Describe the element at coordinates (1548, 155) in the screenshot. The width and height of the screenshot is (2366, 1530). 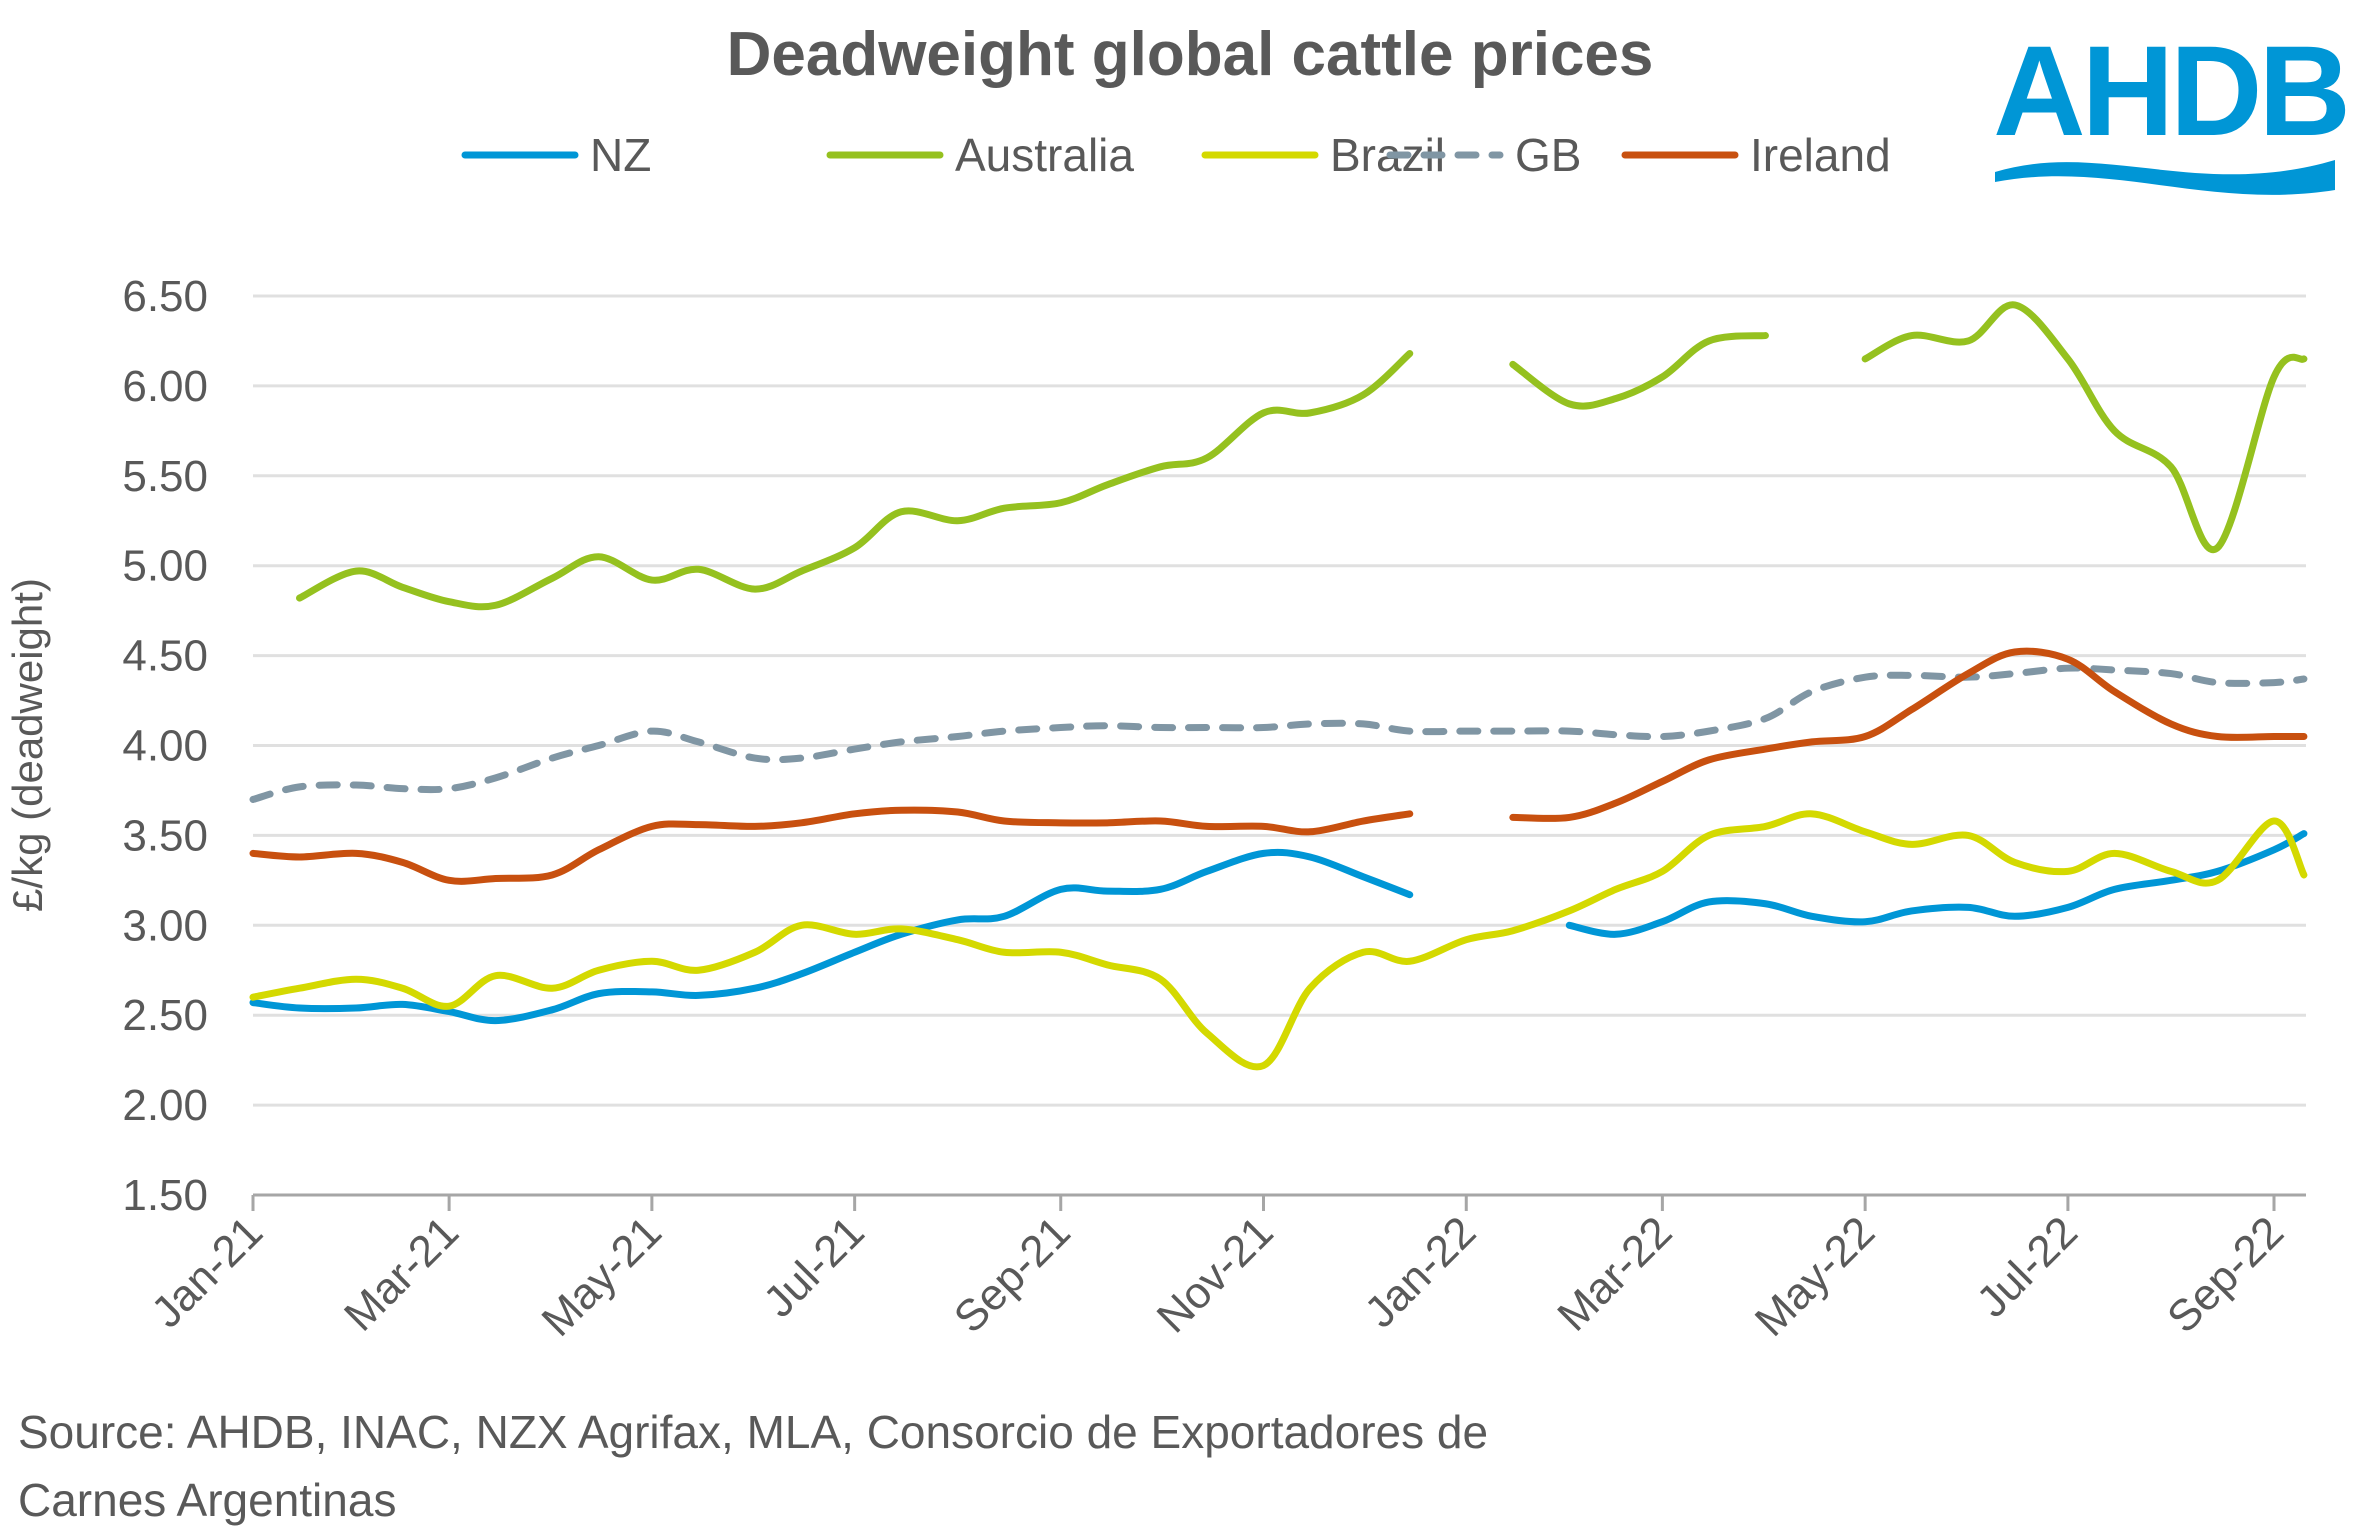
I see `legend-label: GB` at that location.